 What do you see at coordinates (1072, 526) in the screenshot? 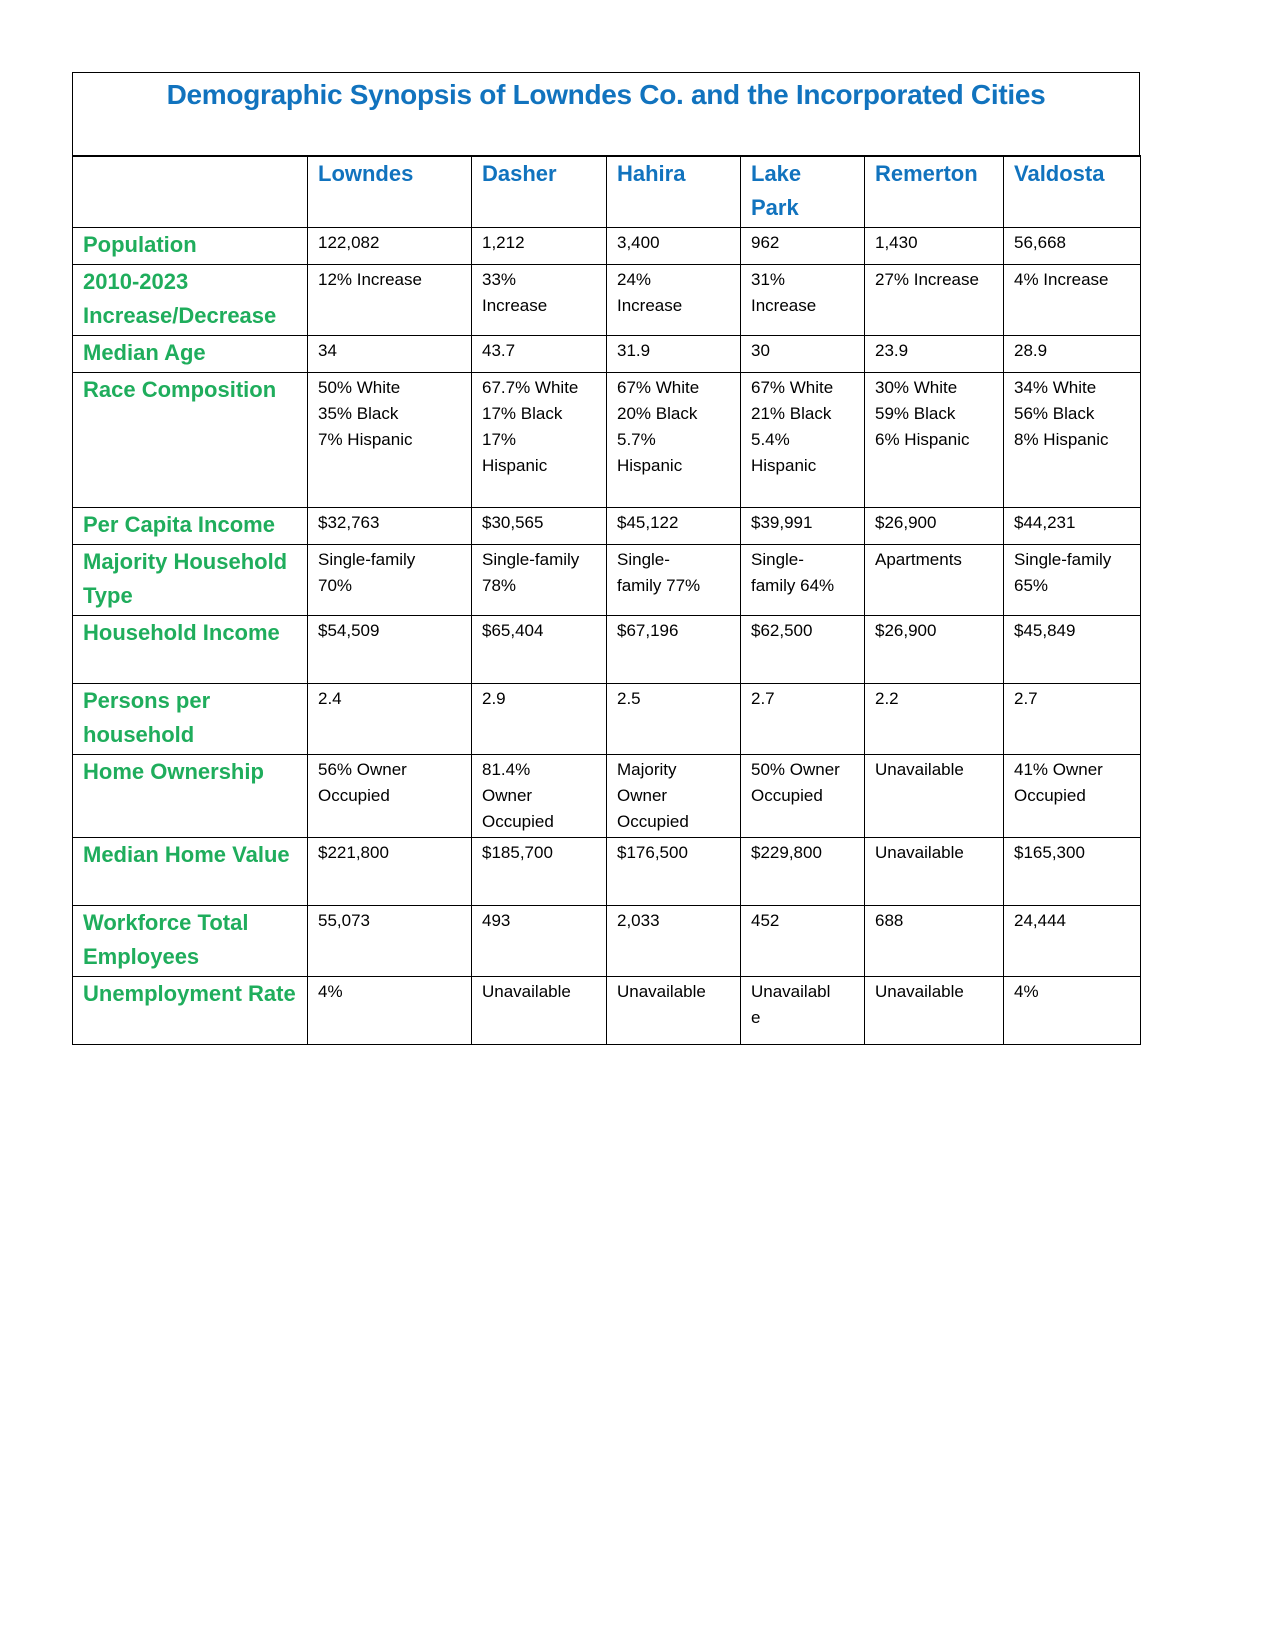
I see `data-cell: $44,231` at bounding box center [1072, 526].